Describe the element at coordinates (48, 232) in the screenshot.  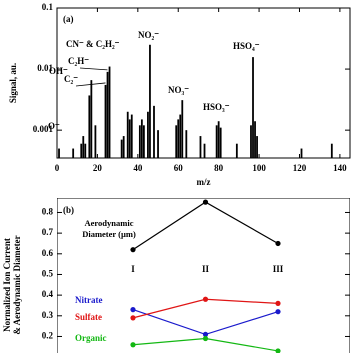
I see `y-tick-label: 0.7` at that location.